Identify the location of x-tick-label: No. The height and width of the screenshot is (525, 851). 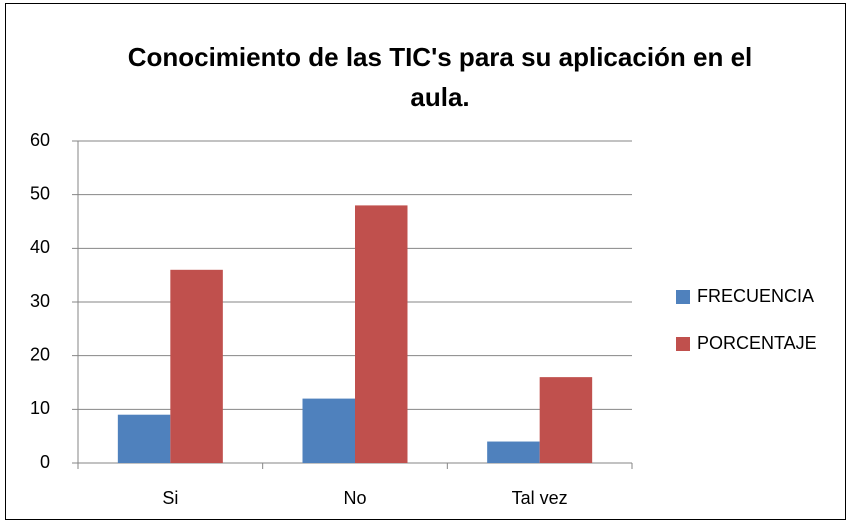
(354, 498).